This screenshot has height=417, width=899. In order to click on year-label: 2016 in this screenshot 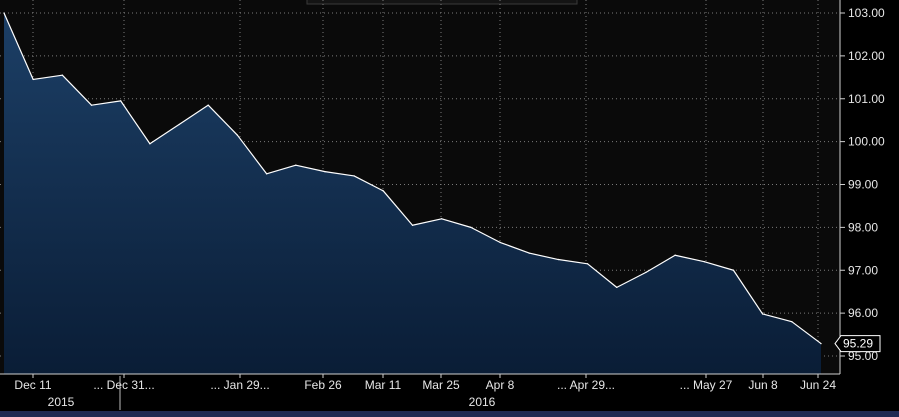, I will do `click(482, 402)`.